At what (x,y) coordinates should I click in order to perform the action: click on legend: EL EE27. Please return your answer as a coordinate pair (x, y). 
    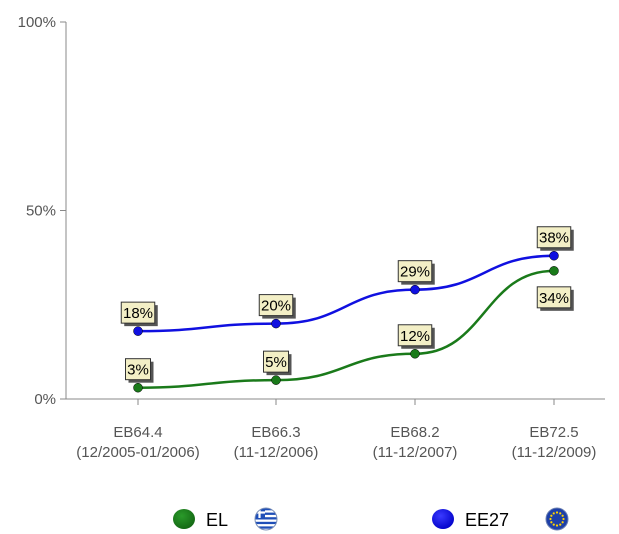
    Looking at the image, I should click on (371, 519).